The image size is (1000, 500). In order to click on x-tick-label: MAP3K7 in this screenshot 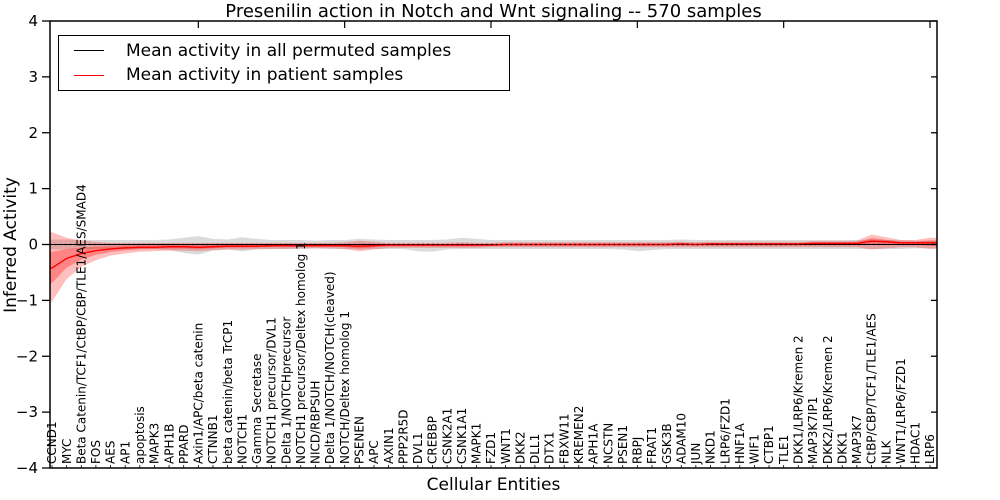, I will do `click(857, 439)`.